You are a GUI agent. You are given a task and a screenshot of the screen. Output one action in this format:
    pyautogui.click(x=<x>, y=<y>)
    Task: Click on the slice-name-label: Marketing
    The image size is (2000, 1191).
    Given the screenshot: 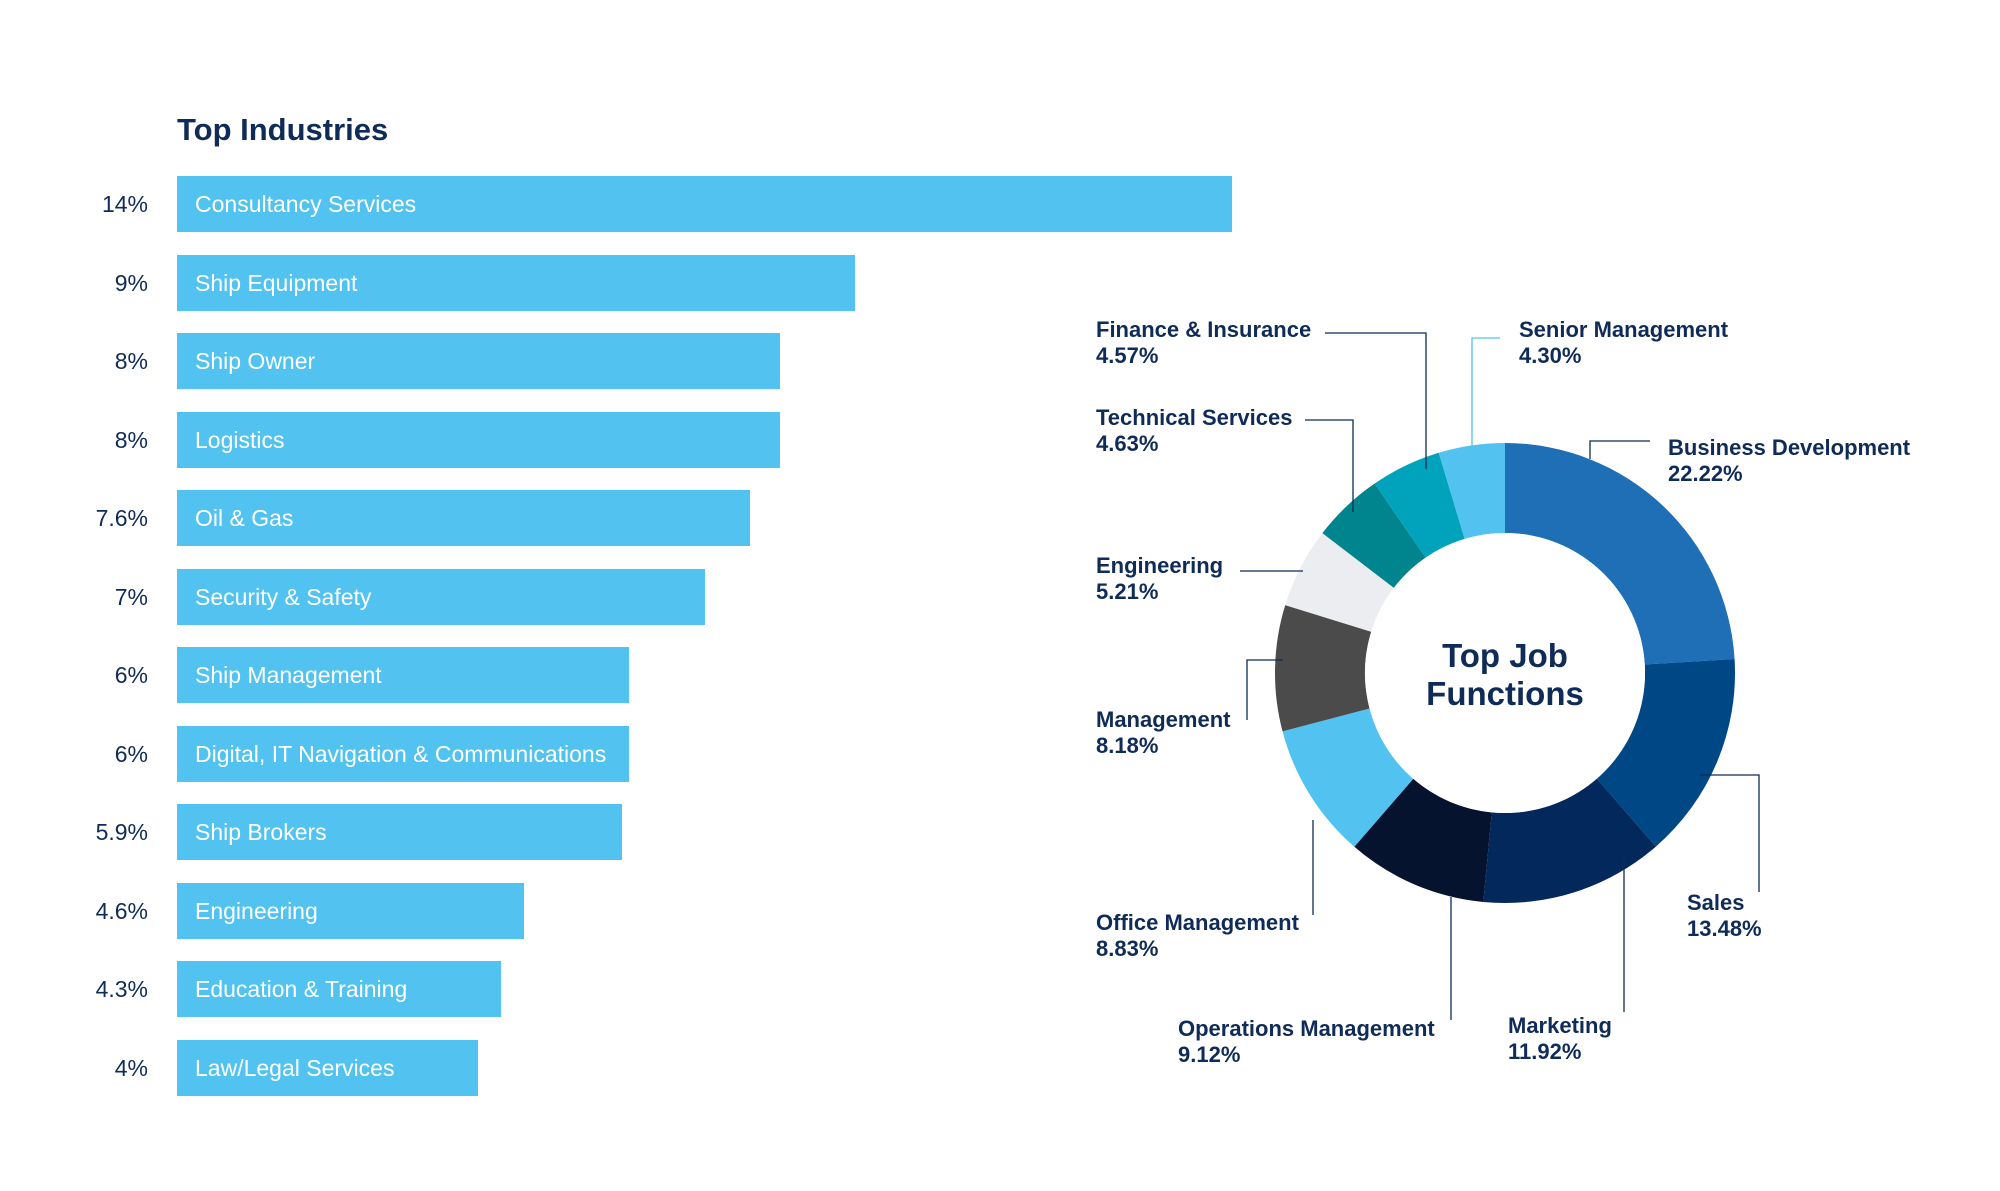 What is the action you would take?
    pyautogui.click(x=1560, y=1025)
    